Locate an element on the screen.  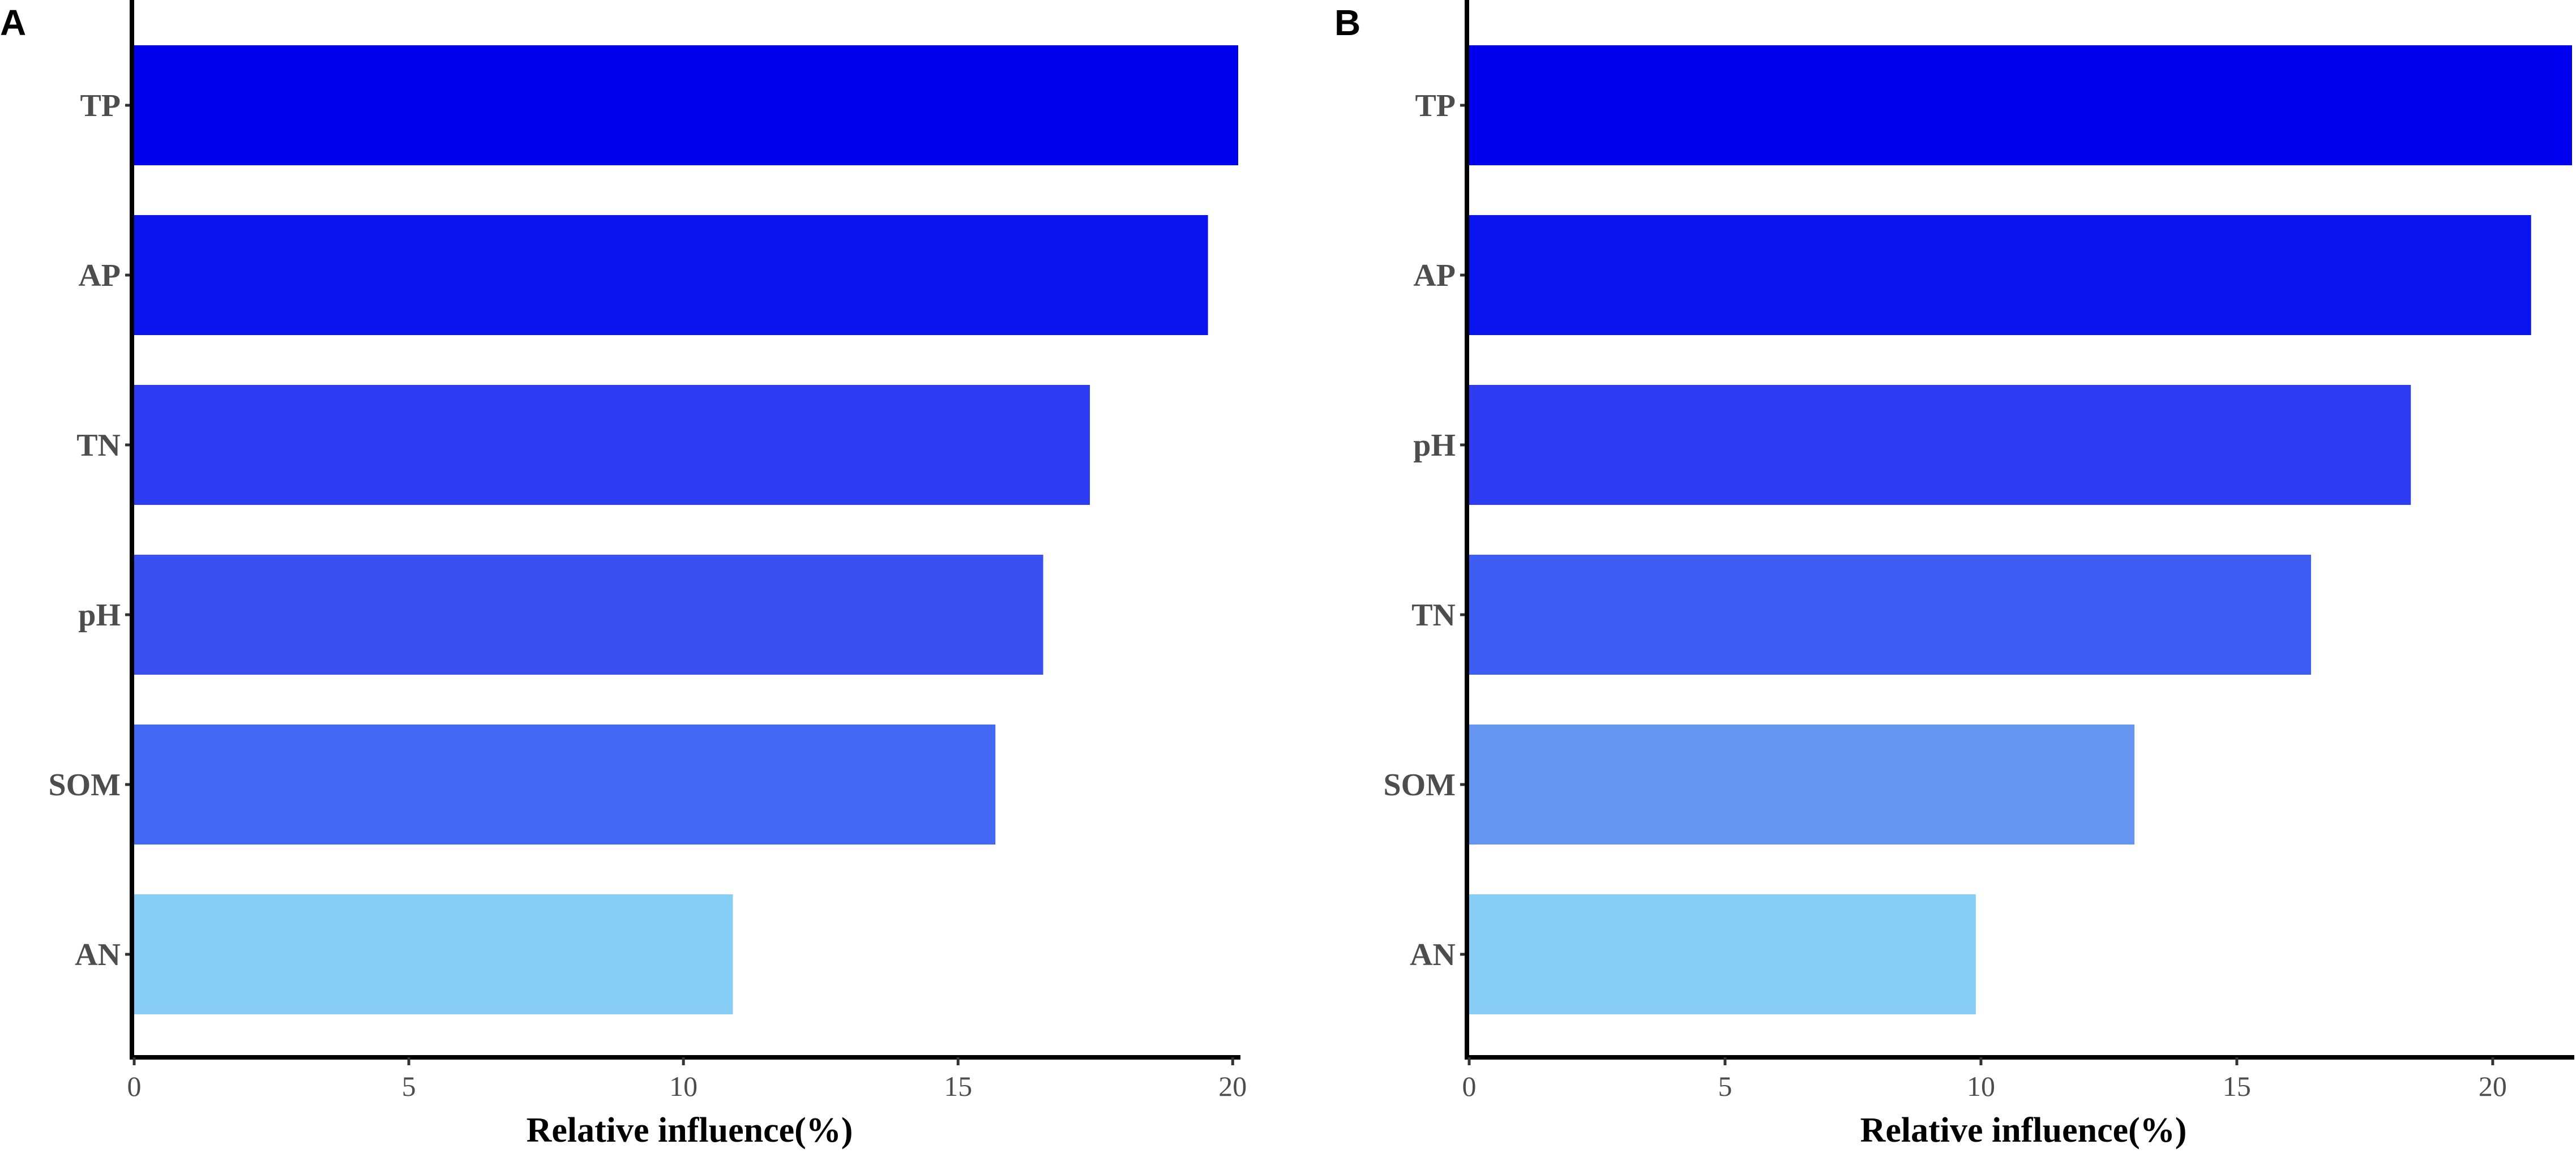
panel-label: A is located at coordinates (13, 22).